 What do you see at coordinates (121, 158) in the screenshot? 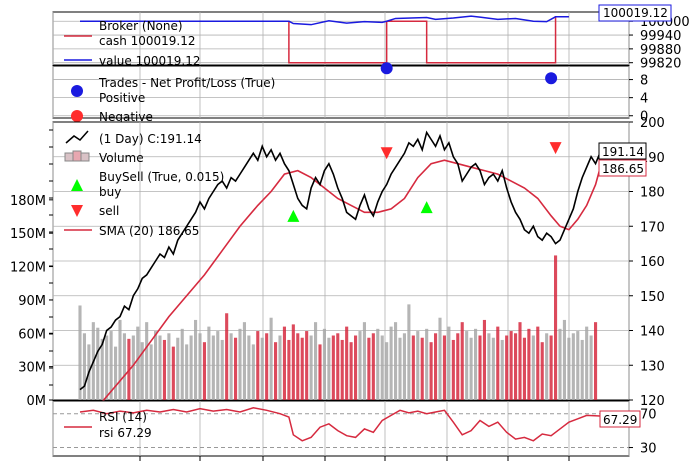
I see `legend-volume: Volume` at bounding box center [121, 158].